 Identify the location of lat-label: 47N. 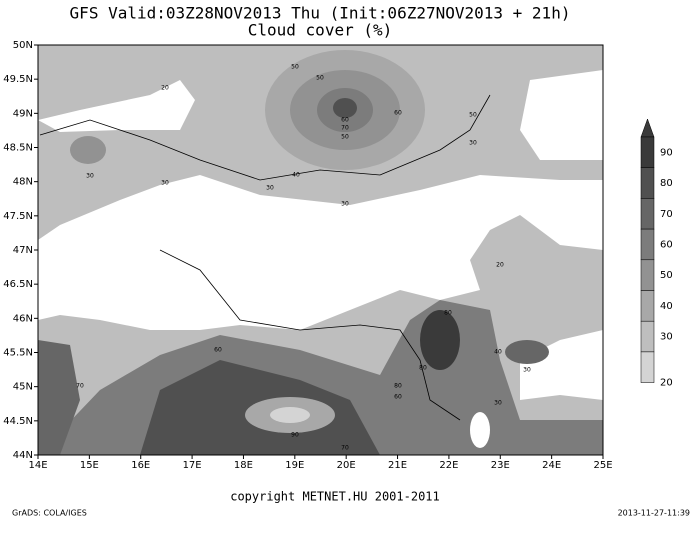
(23, 250).